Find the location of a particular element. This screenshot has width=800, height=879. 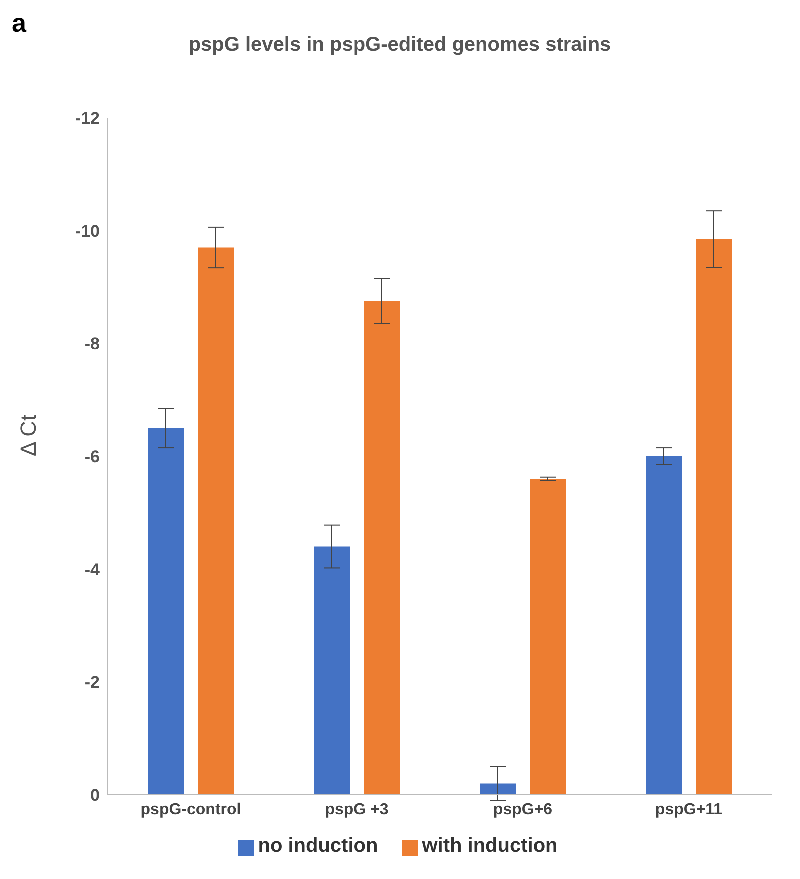

y-axis-title: Δ Ct is located at coordinates (28, 435).